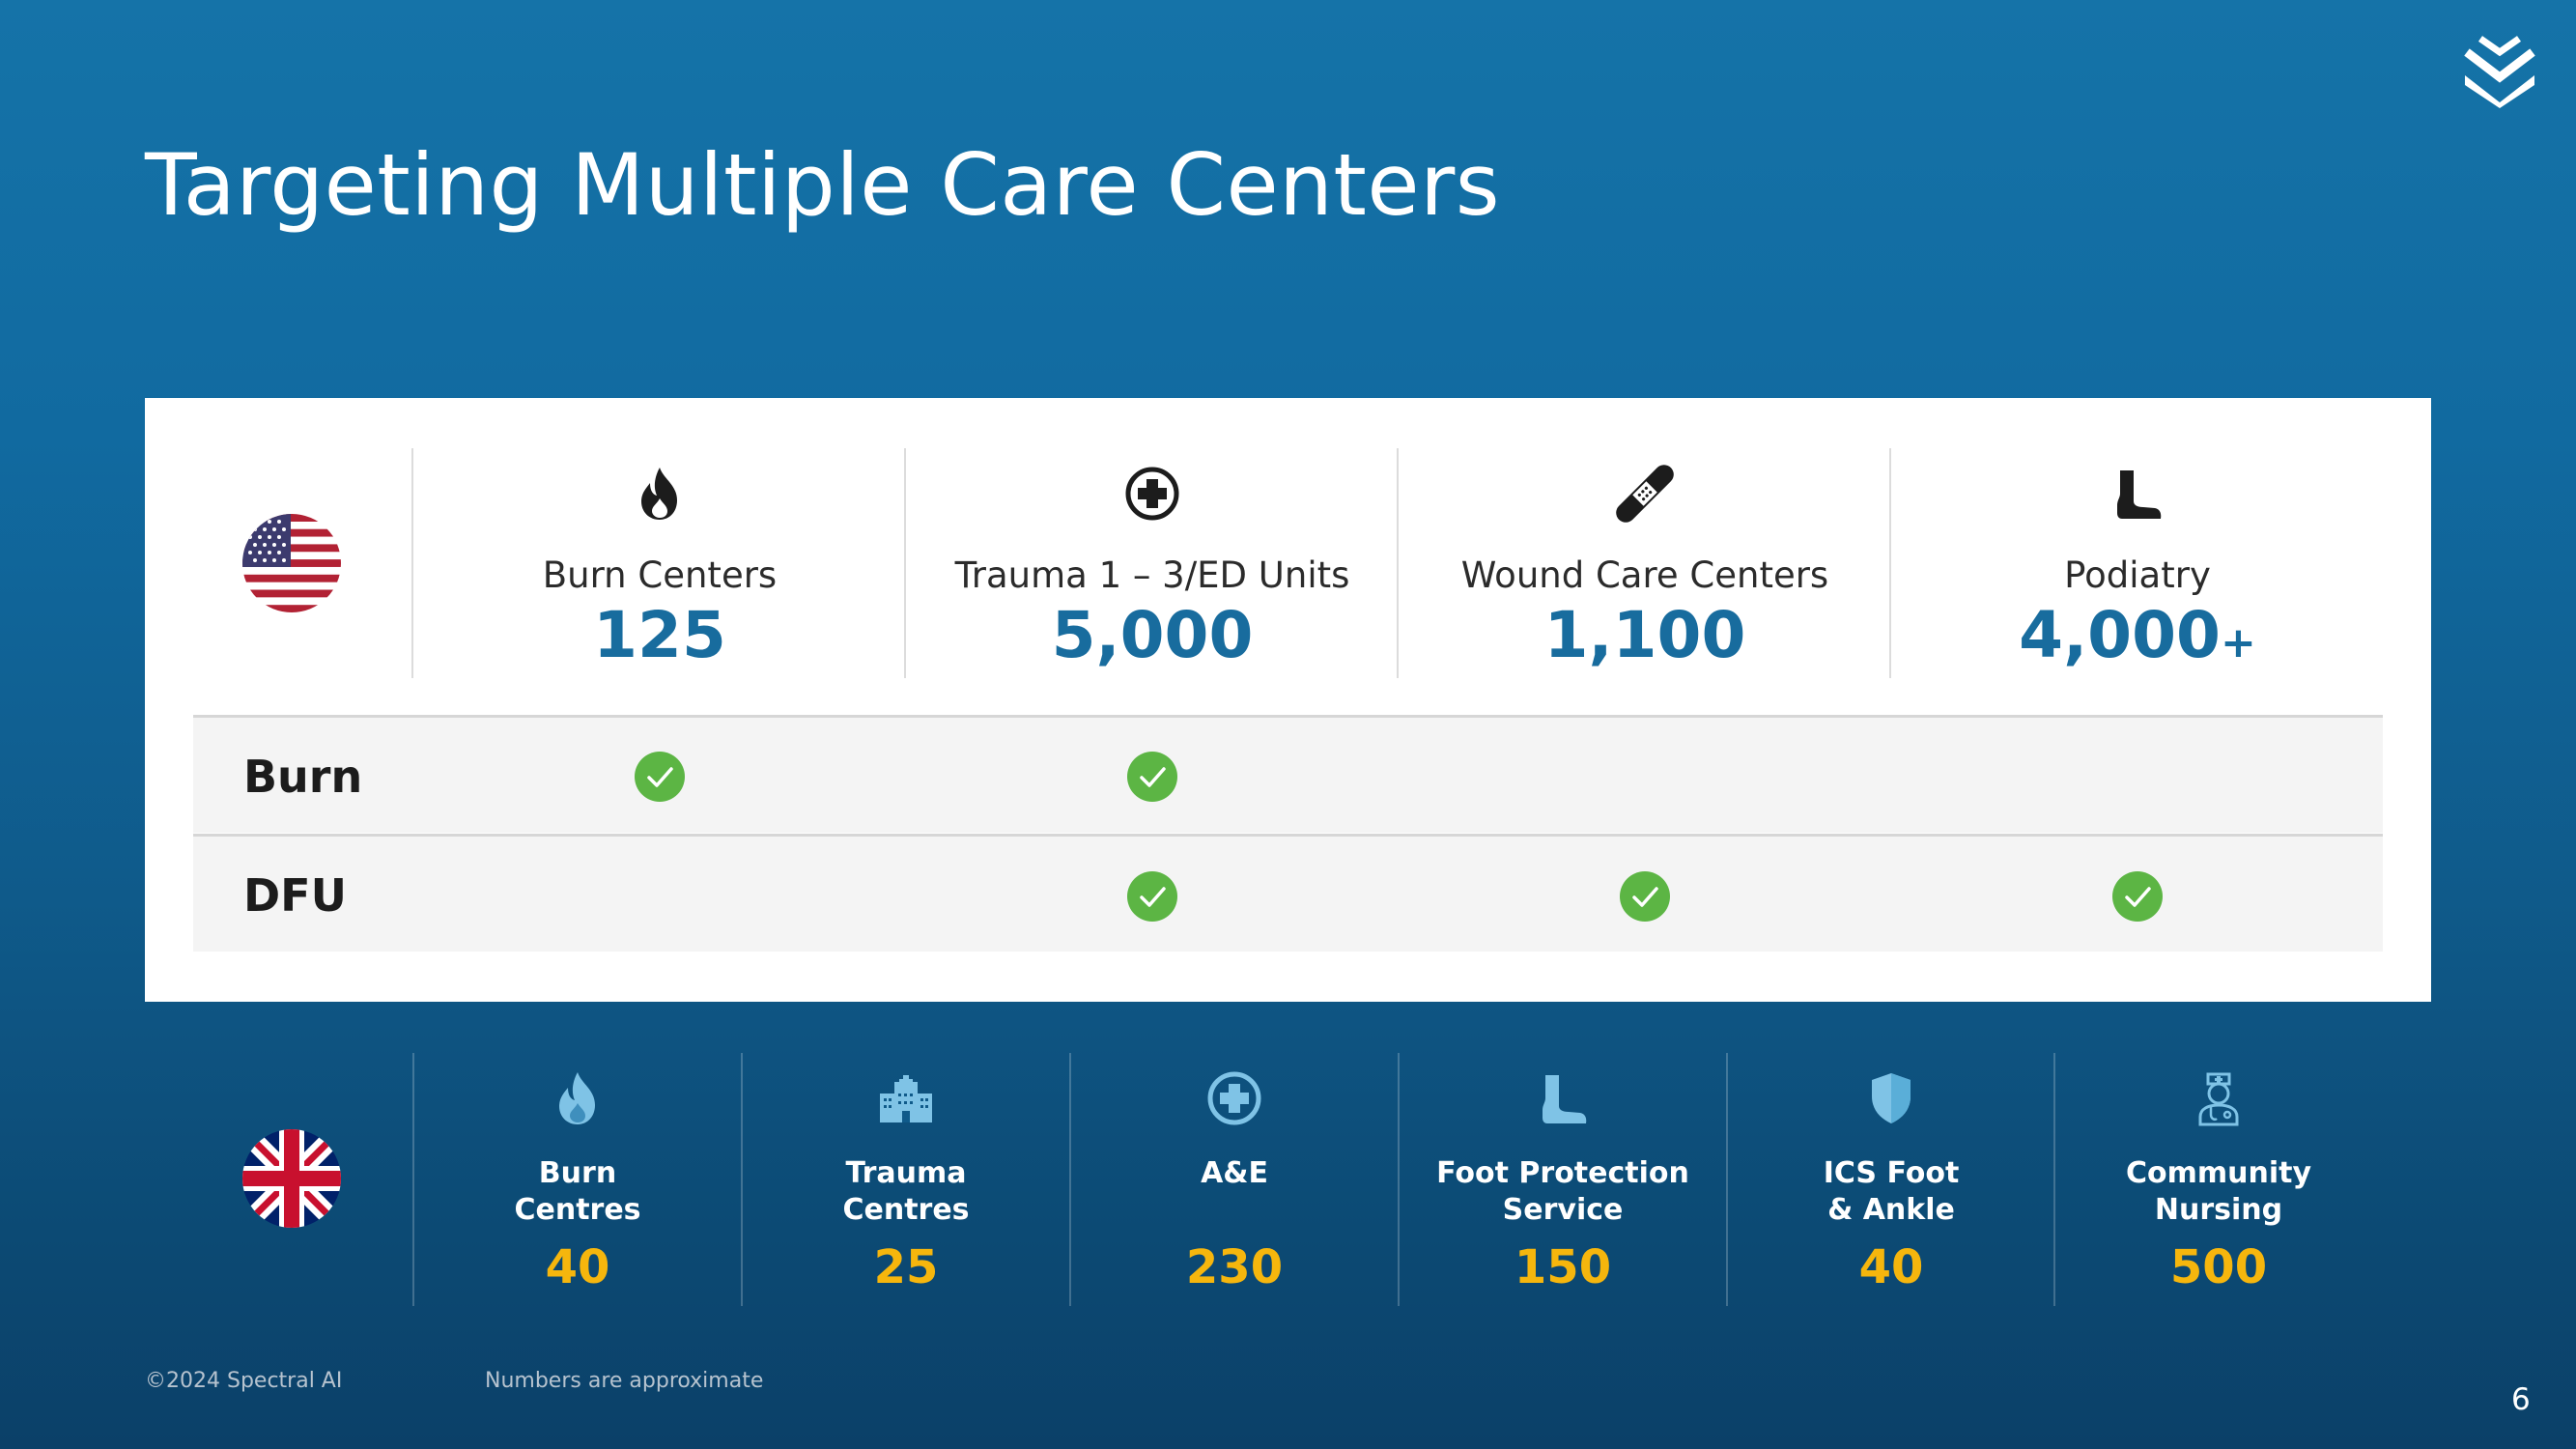 The image size is (2576, 1449). Describe the element at coordinates (244, 1381) in the screenshot. I see `copyright-text: ©2024 Spectral AI` at that location.